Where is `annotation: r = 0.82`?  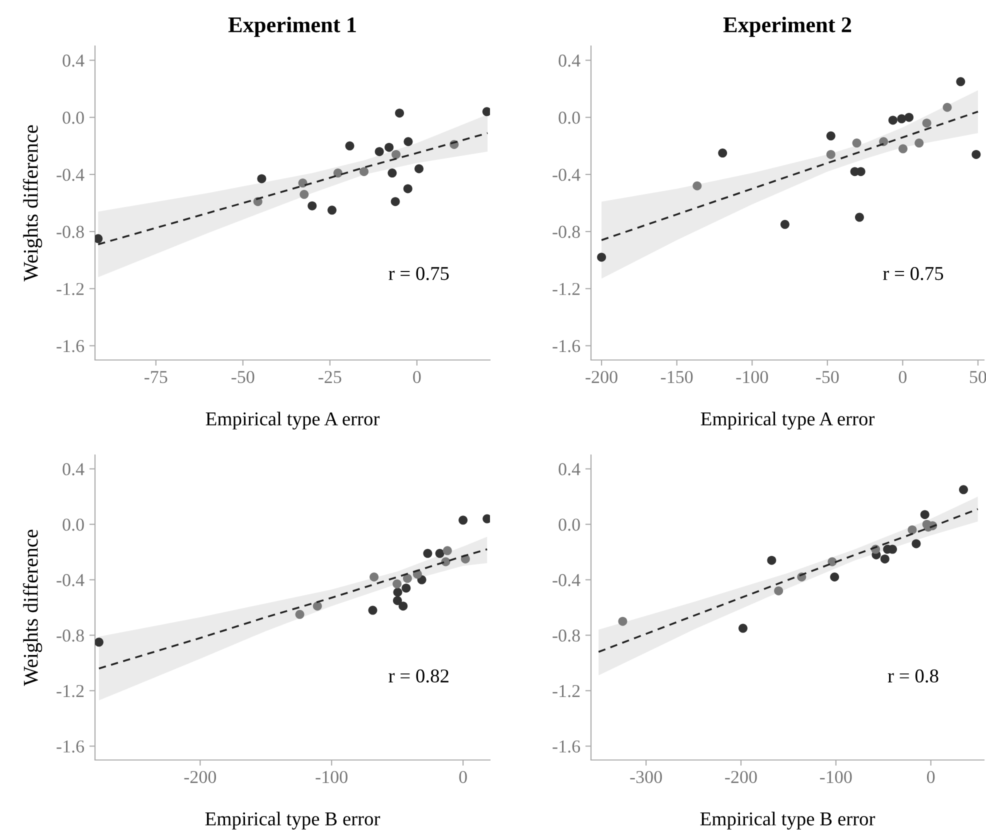
annotation: r = 0.82 is located at coordinates (418, 676).